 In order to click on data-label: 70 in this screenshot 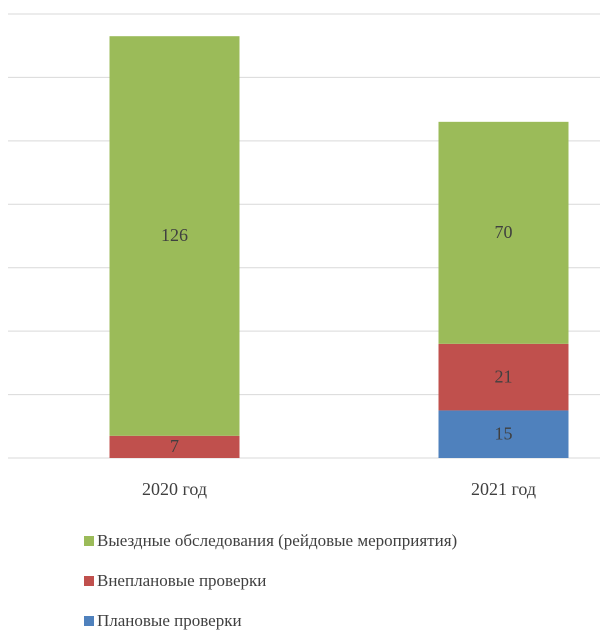, I will do `click(504, 232)`.